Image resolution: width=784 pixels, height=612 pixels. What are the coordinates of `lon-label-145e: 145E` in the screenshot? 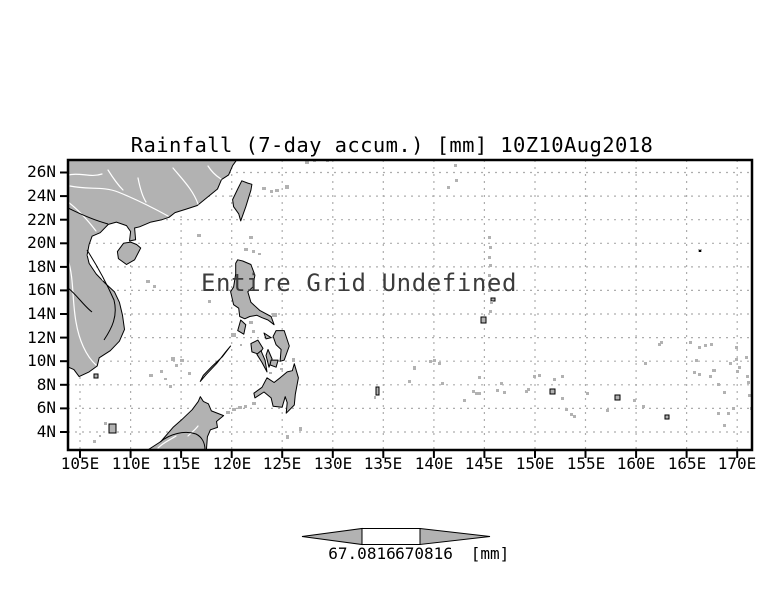 It's located at (484, 463).